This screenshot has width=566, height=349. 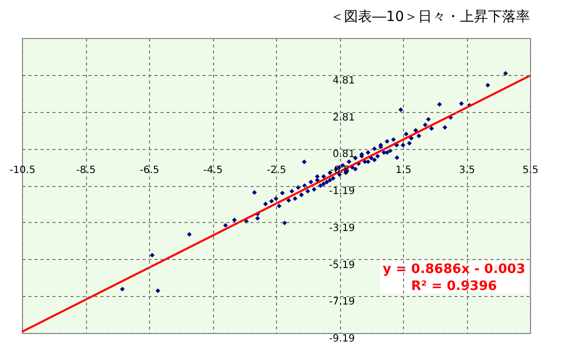 I want to click on y-tick-label: -1.19, so click(x=342, y=191).